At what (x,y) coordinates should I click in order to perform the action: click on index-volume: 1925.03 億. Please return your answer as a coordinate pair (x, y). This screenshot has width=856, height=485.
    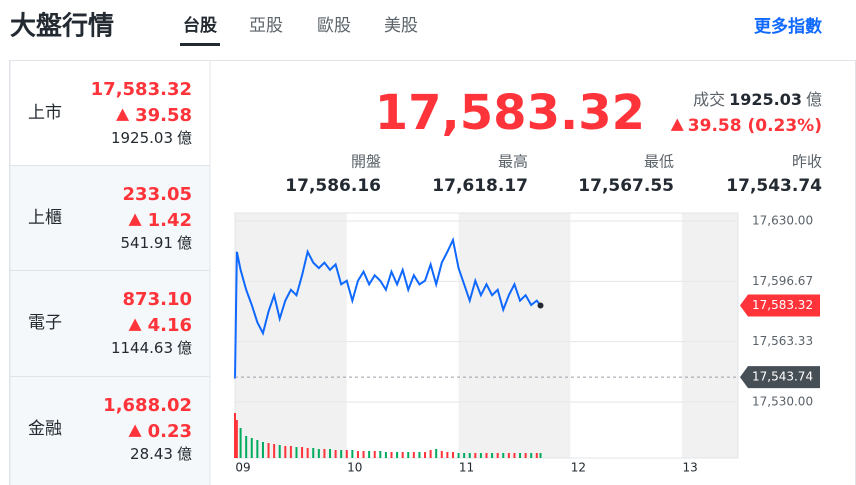
    Looking at the image, I should click on (151, 138).